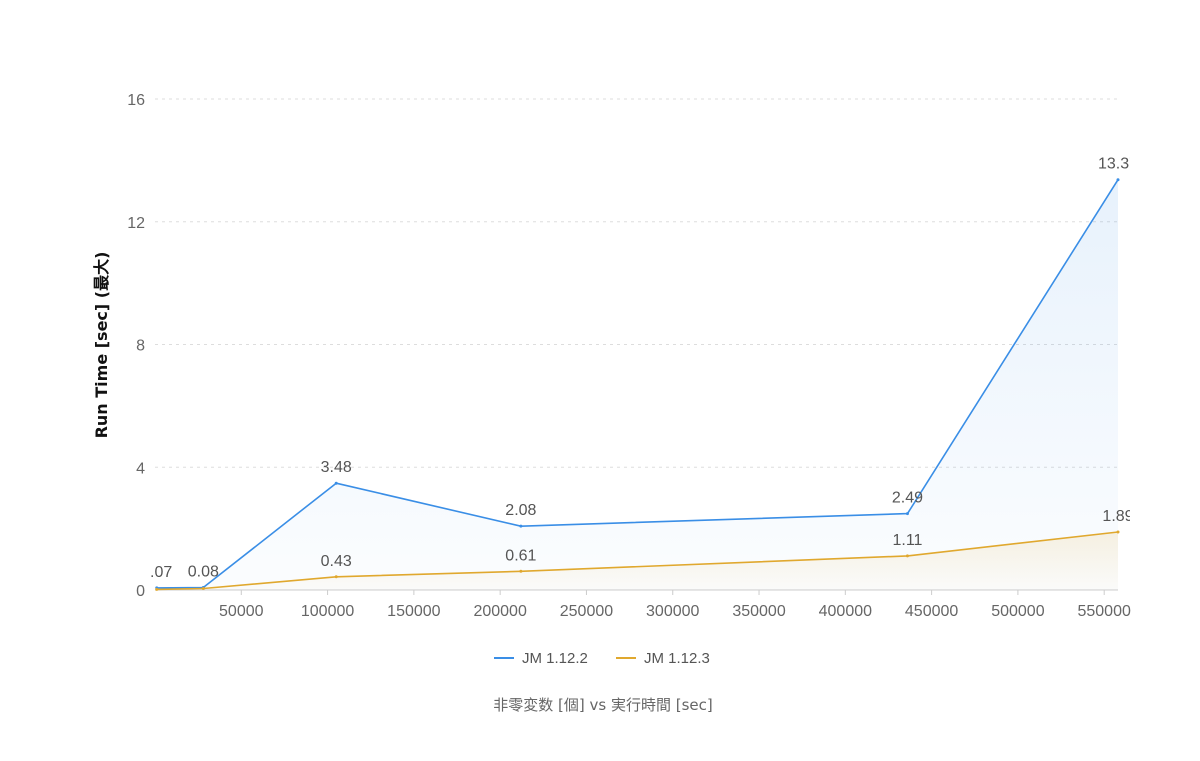 Image resolution: width=1200 pixels, height=761 pixels. Describe the element at coordinates (140, 591) in the screenshot. I see `y-tick-label: 0` at that location.